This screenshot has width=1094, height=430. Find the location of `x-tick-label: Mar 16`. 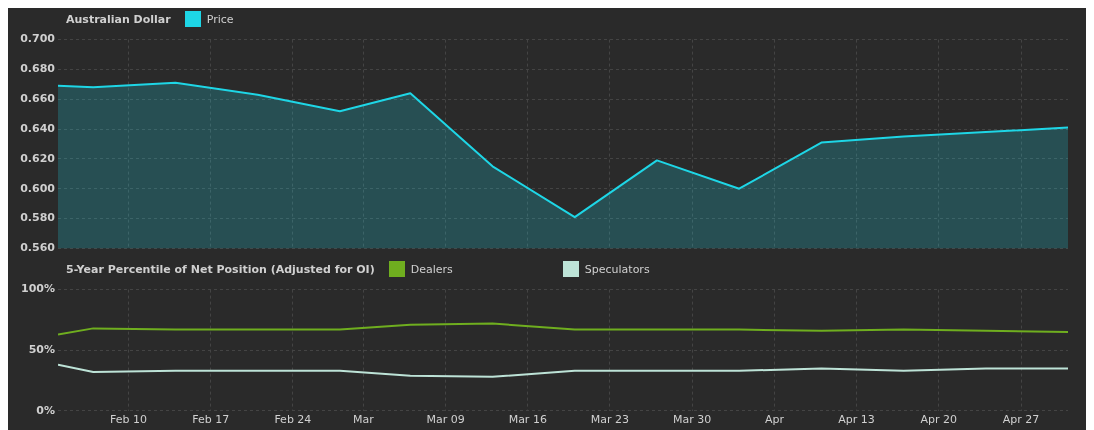

x-tick-label: Mar 16 is located at coordinates (527, 420).